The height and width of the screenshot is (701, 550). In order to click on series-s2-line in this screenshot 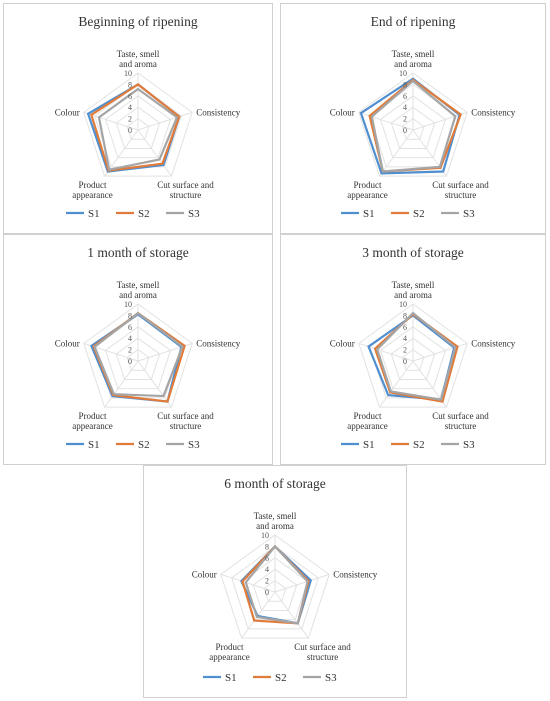, I will do `click(416, 357)`.